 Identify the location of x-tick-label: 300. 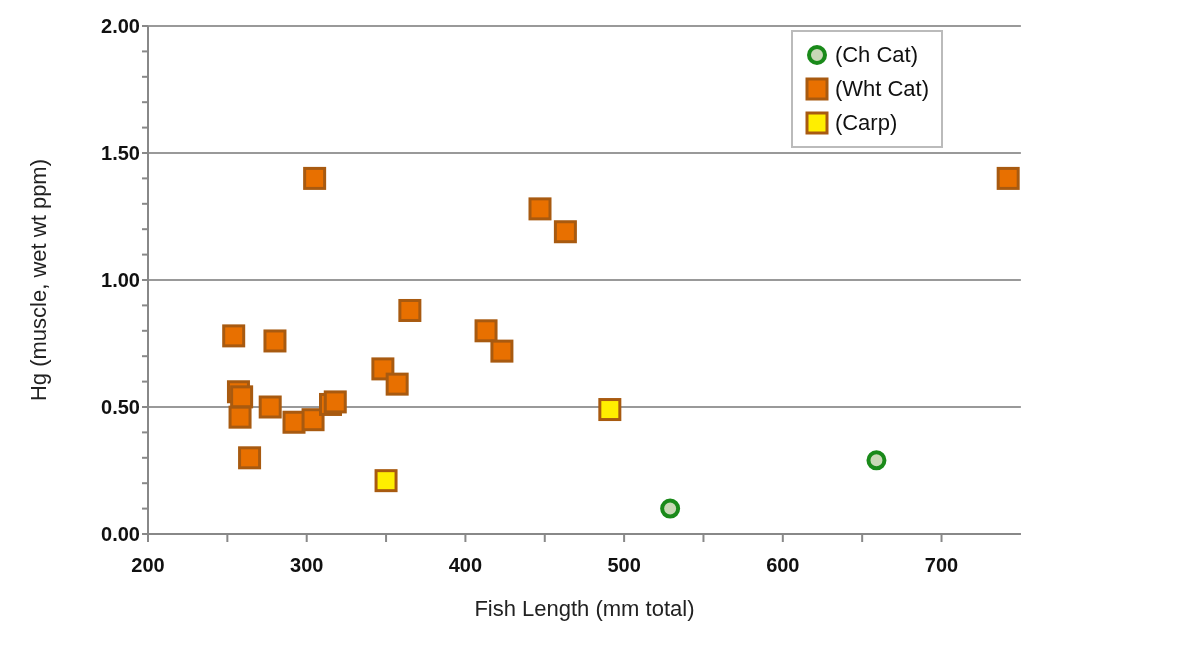
(307, 565).